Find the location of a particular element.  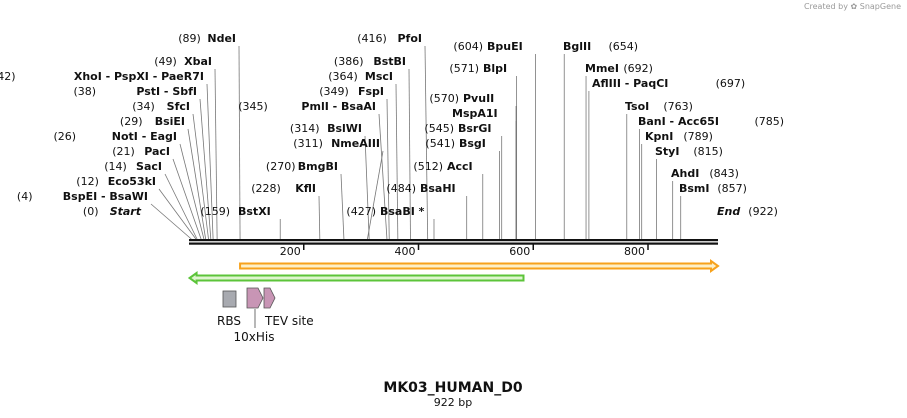

rbs-feature is located at coordinates (229, 299).